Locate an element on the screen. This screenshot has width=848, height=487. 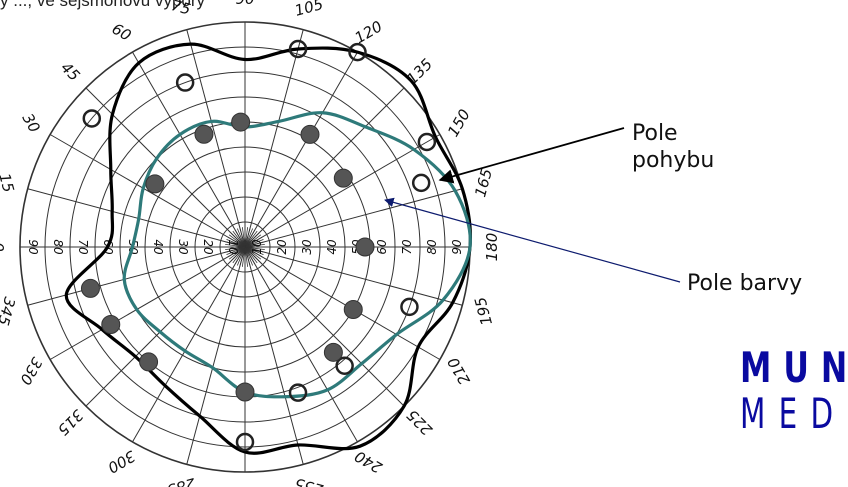
radial-tick-label: 90 is located at coordinates (457, 247).